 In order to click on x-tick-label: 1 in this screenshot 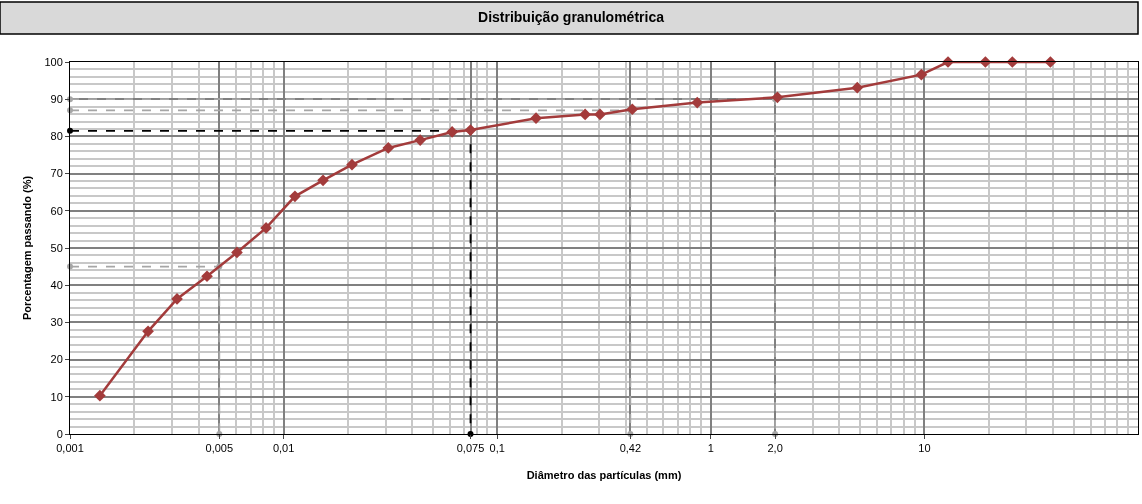, I will do `click(710, 448)`.